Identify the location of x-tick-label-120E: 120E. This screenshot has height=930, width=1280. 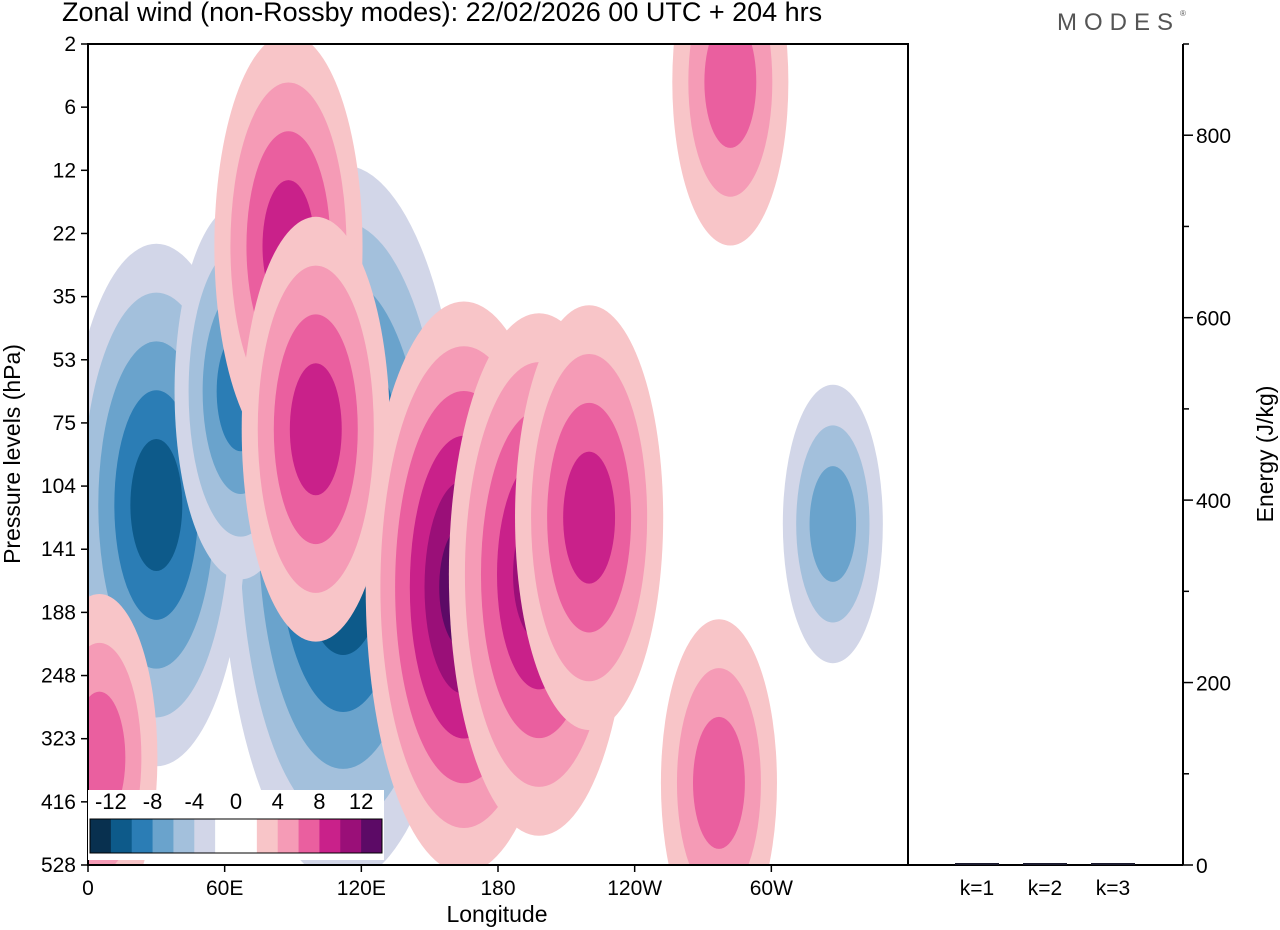
(361, 888).